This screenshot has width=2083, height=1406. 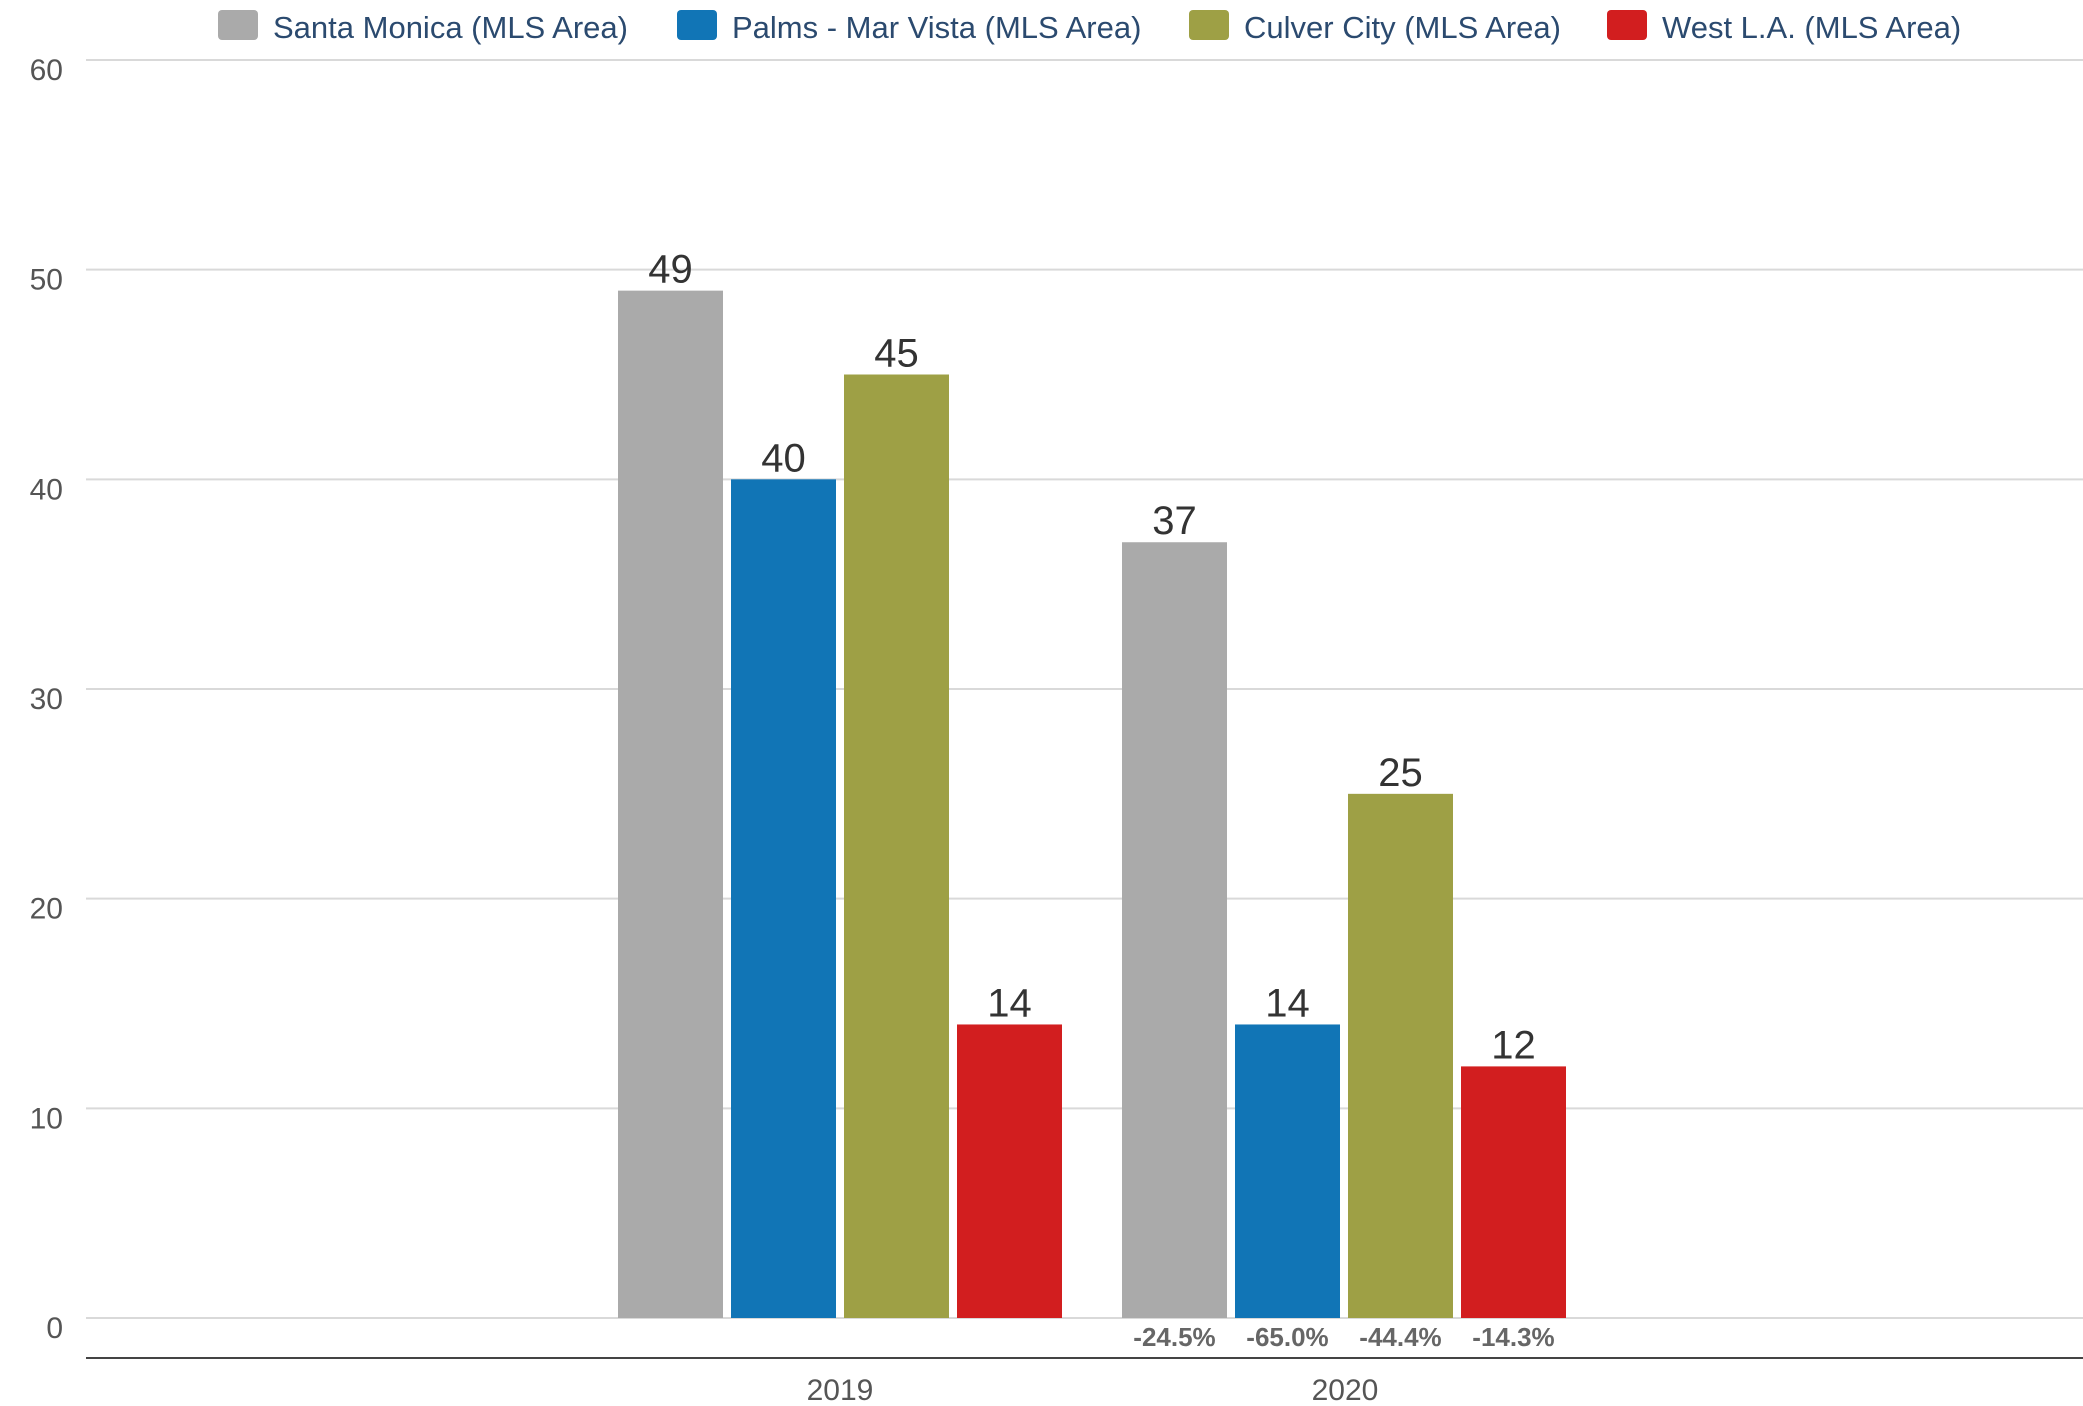 What do you see at coordinates (670, 270) in the screenshot?
I see `data-label-2019-series-1: 49` at bounding box center [670, 270].